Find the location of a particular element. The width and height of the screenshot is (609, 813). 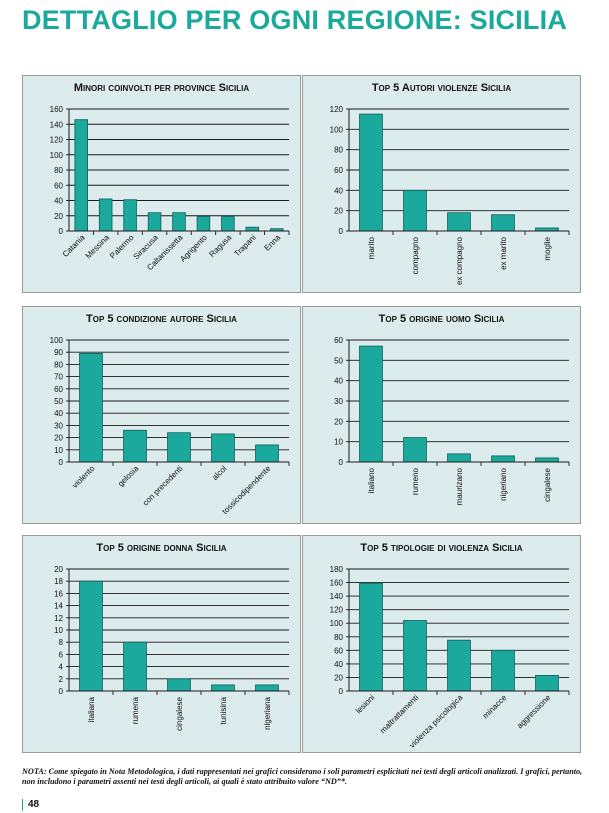

x-tick-label: Ragusa is located at coordinates (220, 246).